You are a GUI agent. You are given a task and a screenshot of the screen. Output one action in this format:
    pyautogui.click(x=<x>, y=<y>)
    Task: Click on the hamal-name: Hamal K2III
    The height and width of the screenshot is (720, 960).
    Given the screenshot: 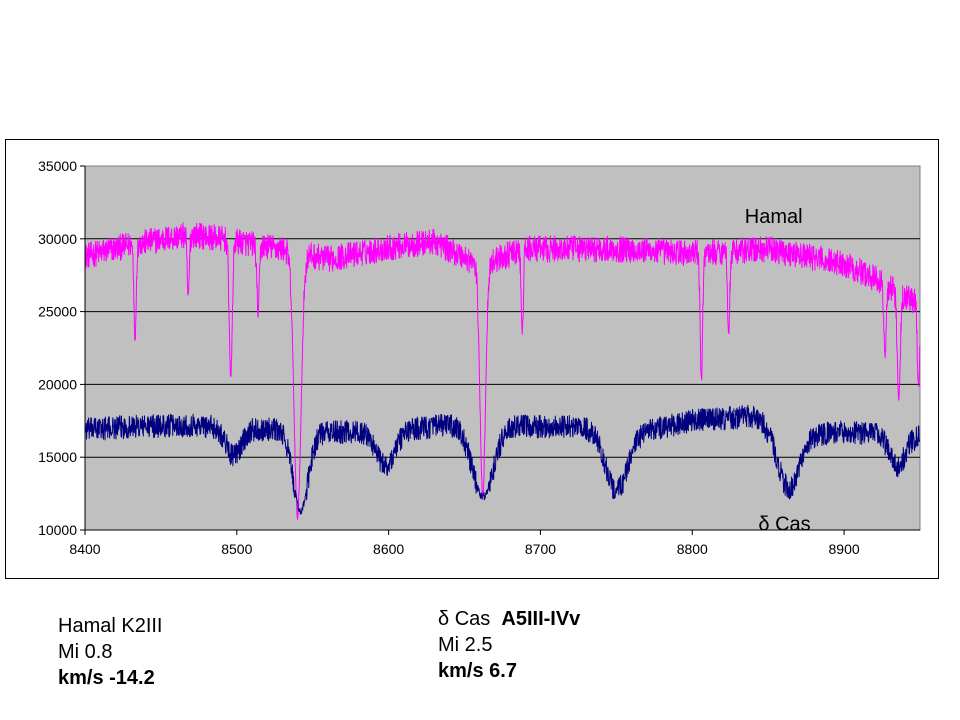 What is the action you would take?
    pyautogui.click(x=110, y=626)
    